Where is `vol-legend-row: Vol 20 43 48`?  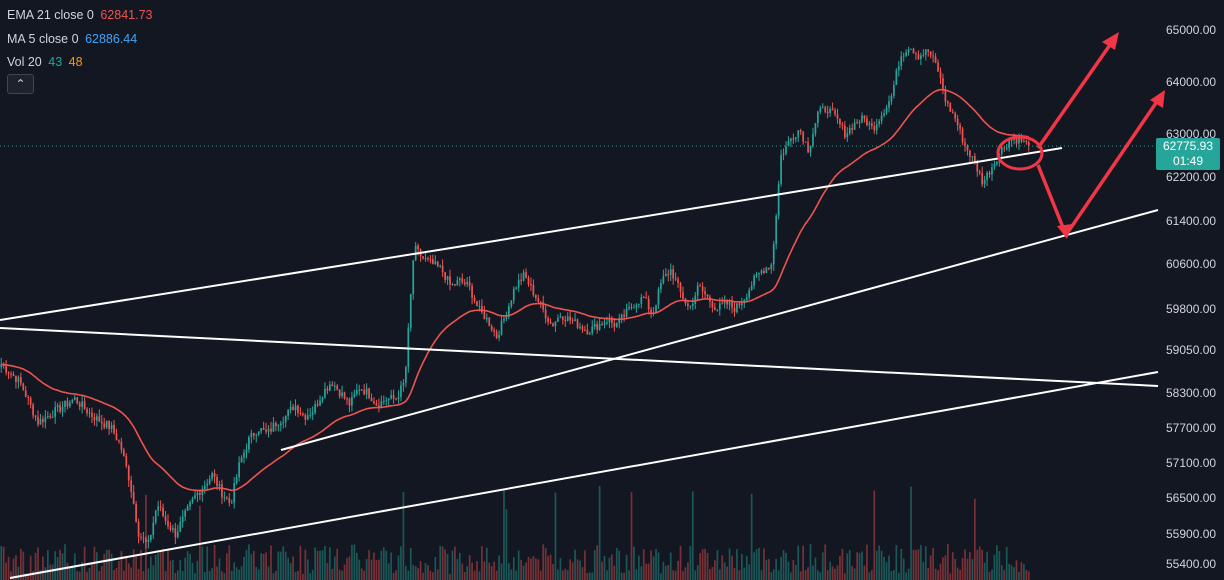
vol-legend-row: Vol 20 43 48 is located at coordinates (81, 63).